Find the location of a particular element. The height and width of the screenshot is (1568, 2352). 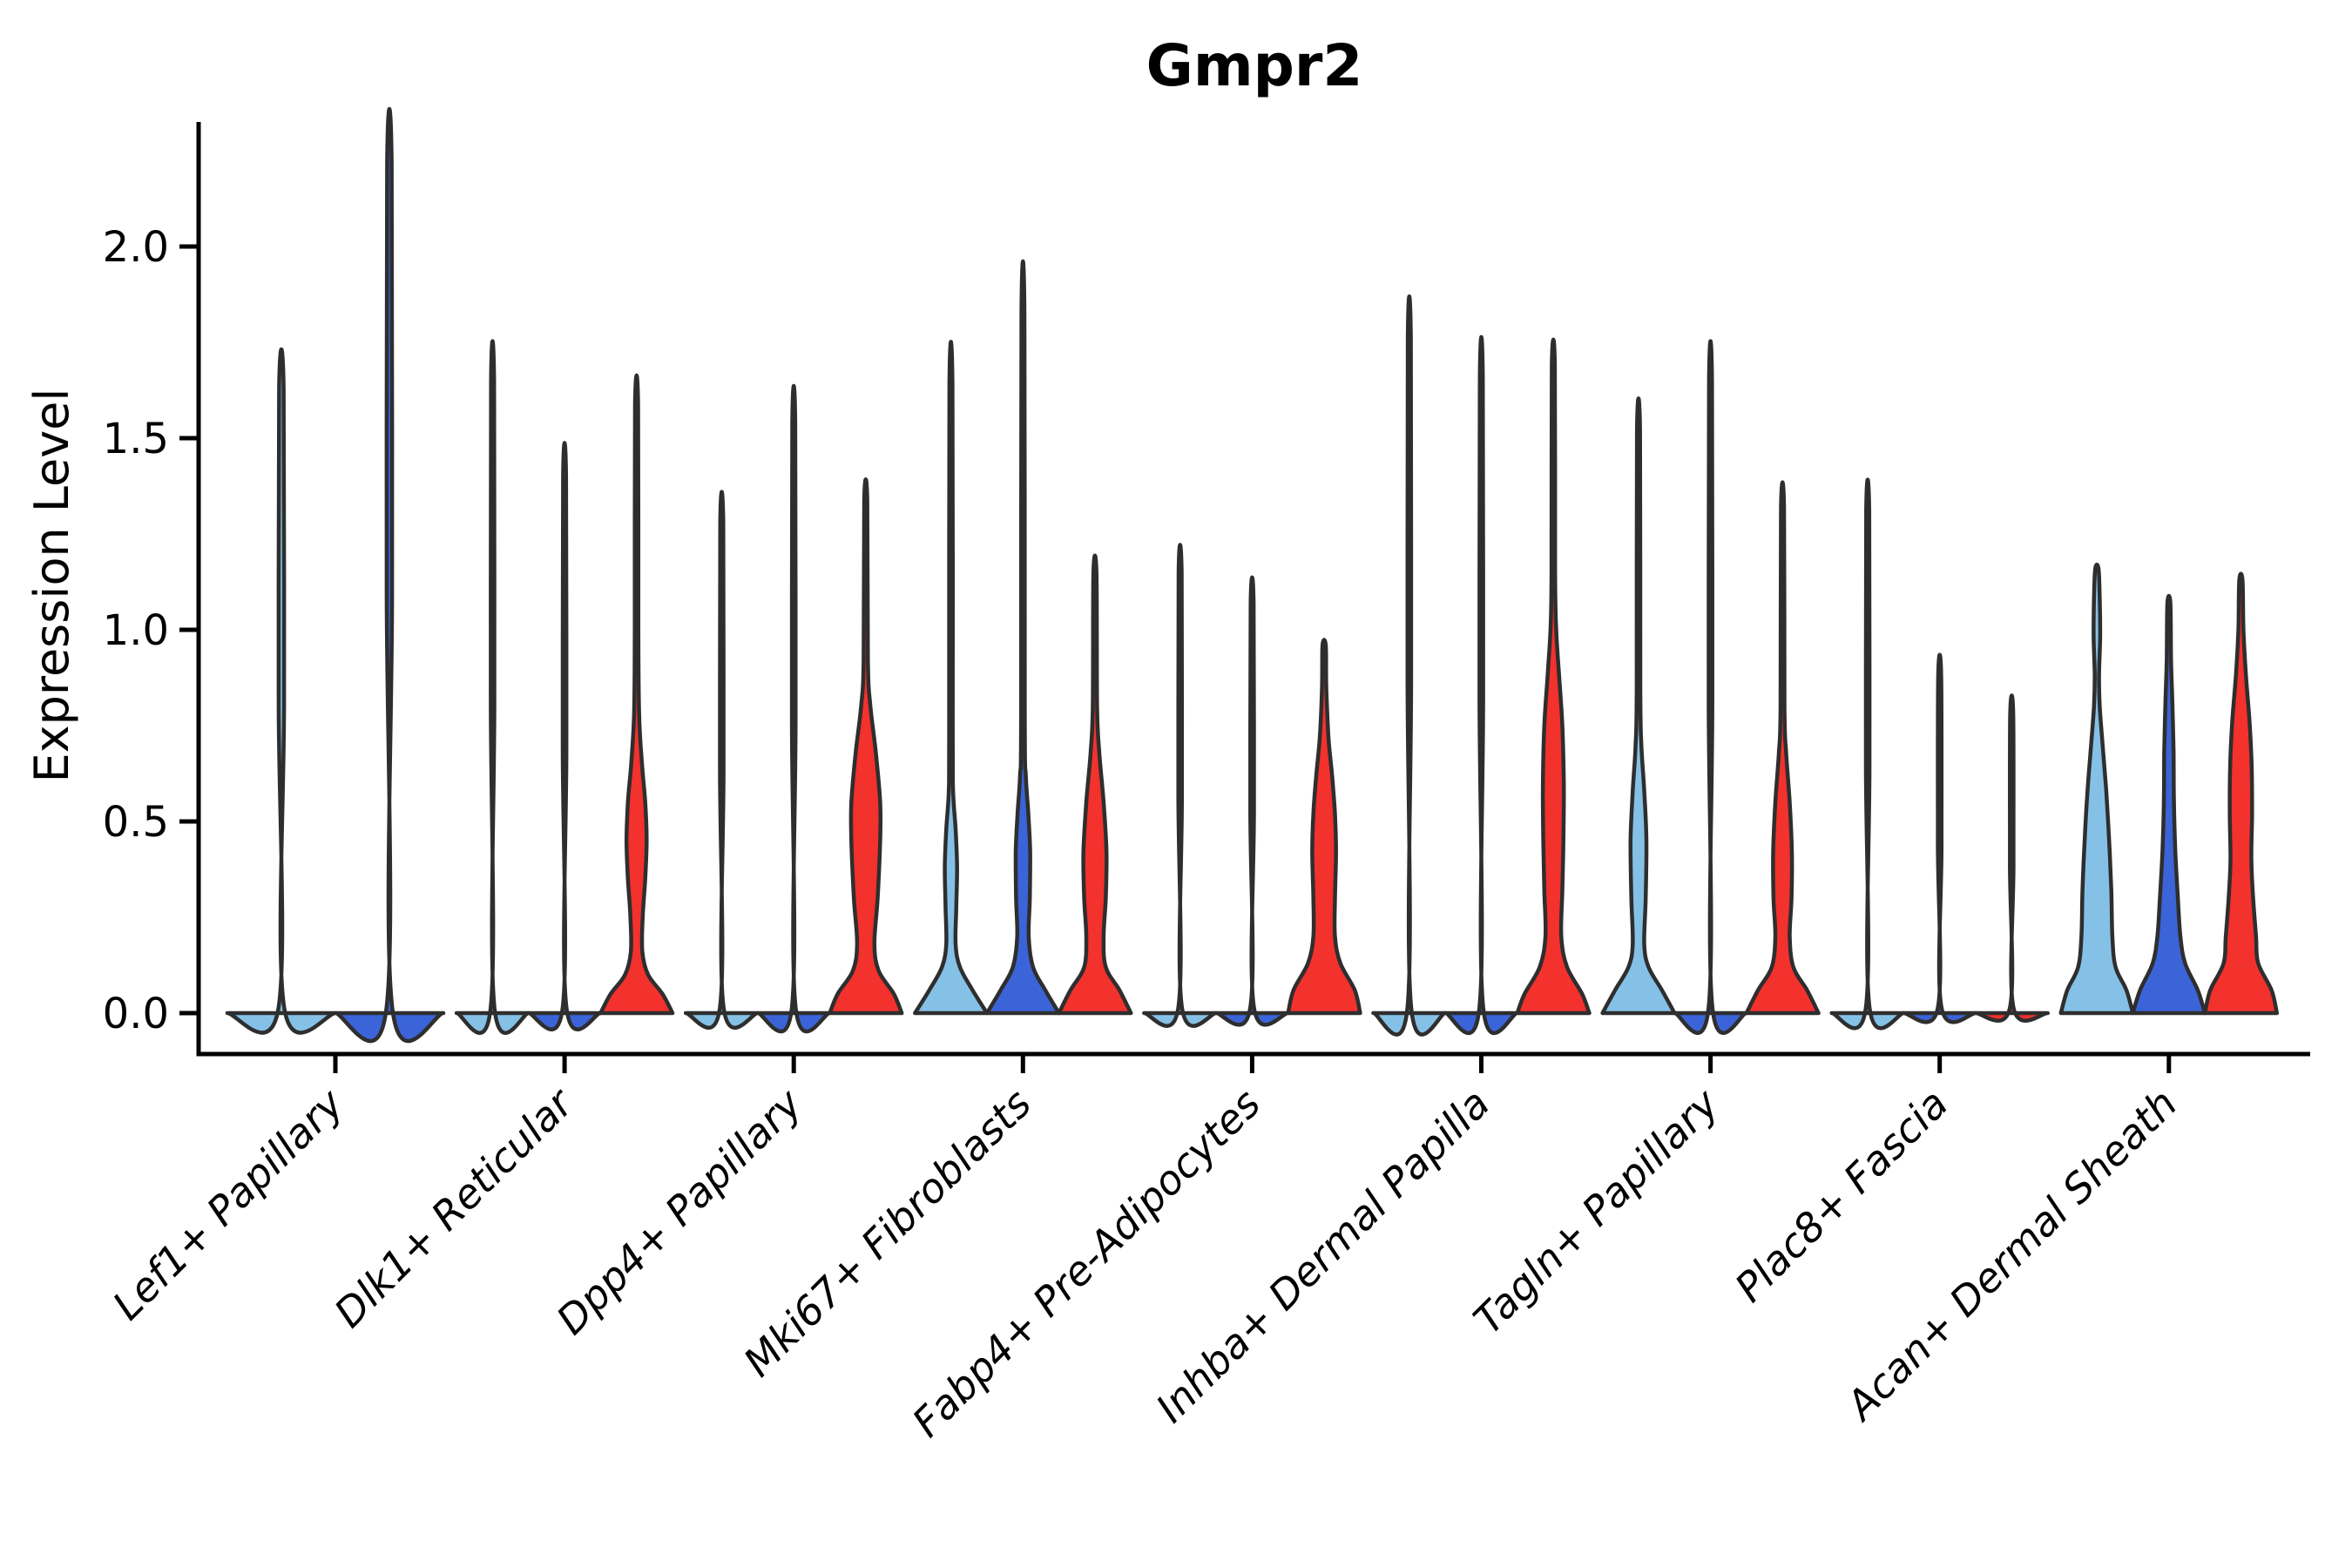

y-tick-label: 1.0 is located at coordinates (136, 630).